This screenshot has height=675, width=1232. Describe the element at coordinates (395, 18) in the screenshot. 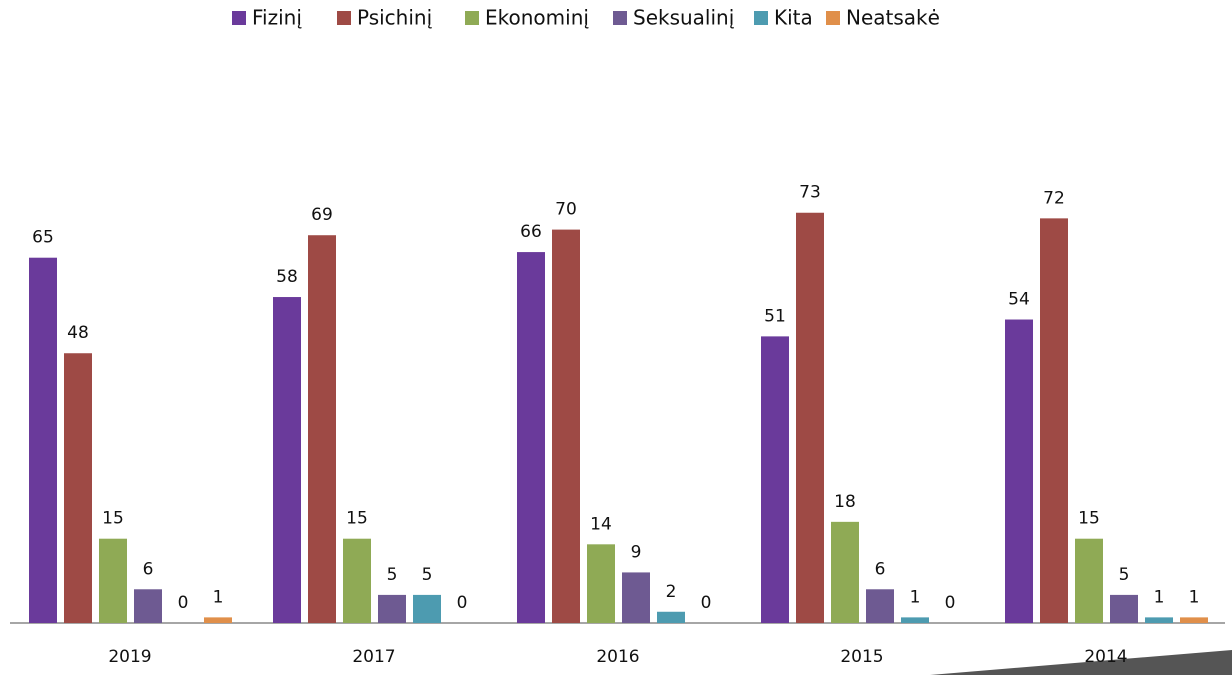

I see `legend-label: Psichinį` at that location.